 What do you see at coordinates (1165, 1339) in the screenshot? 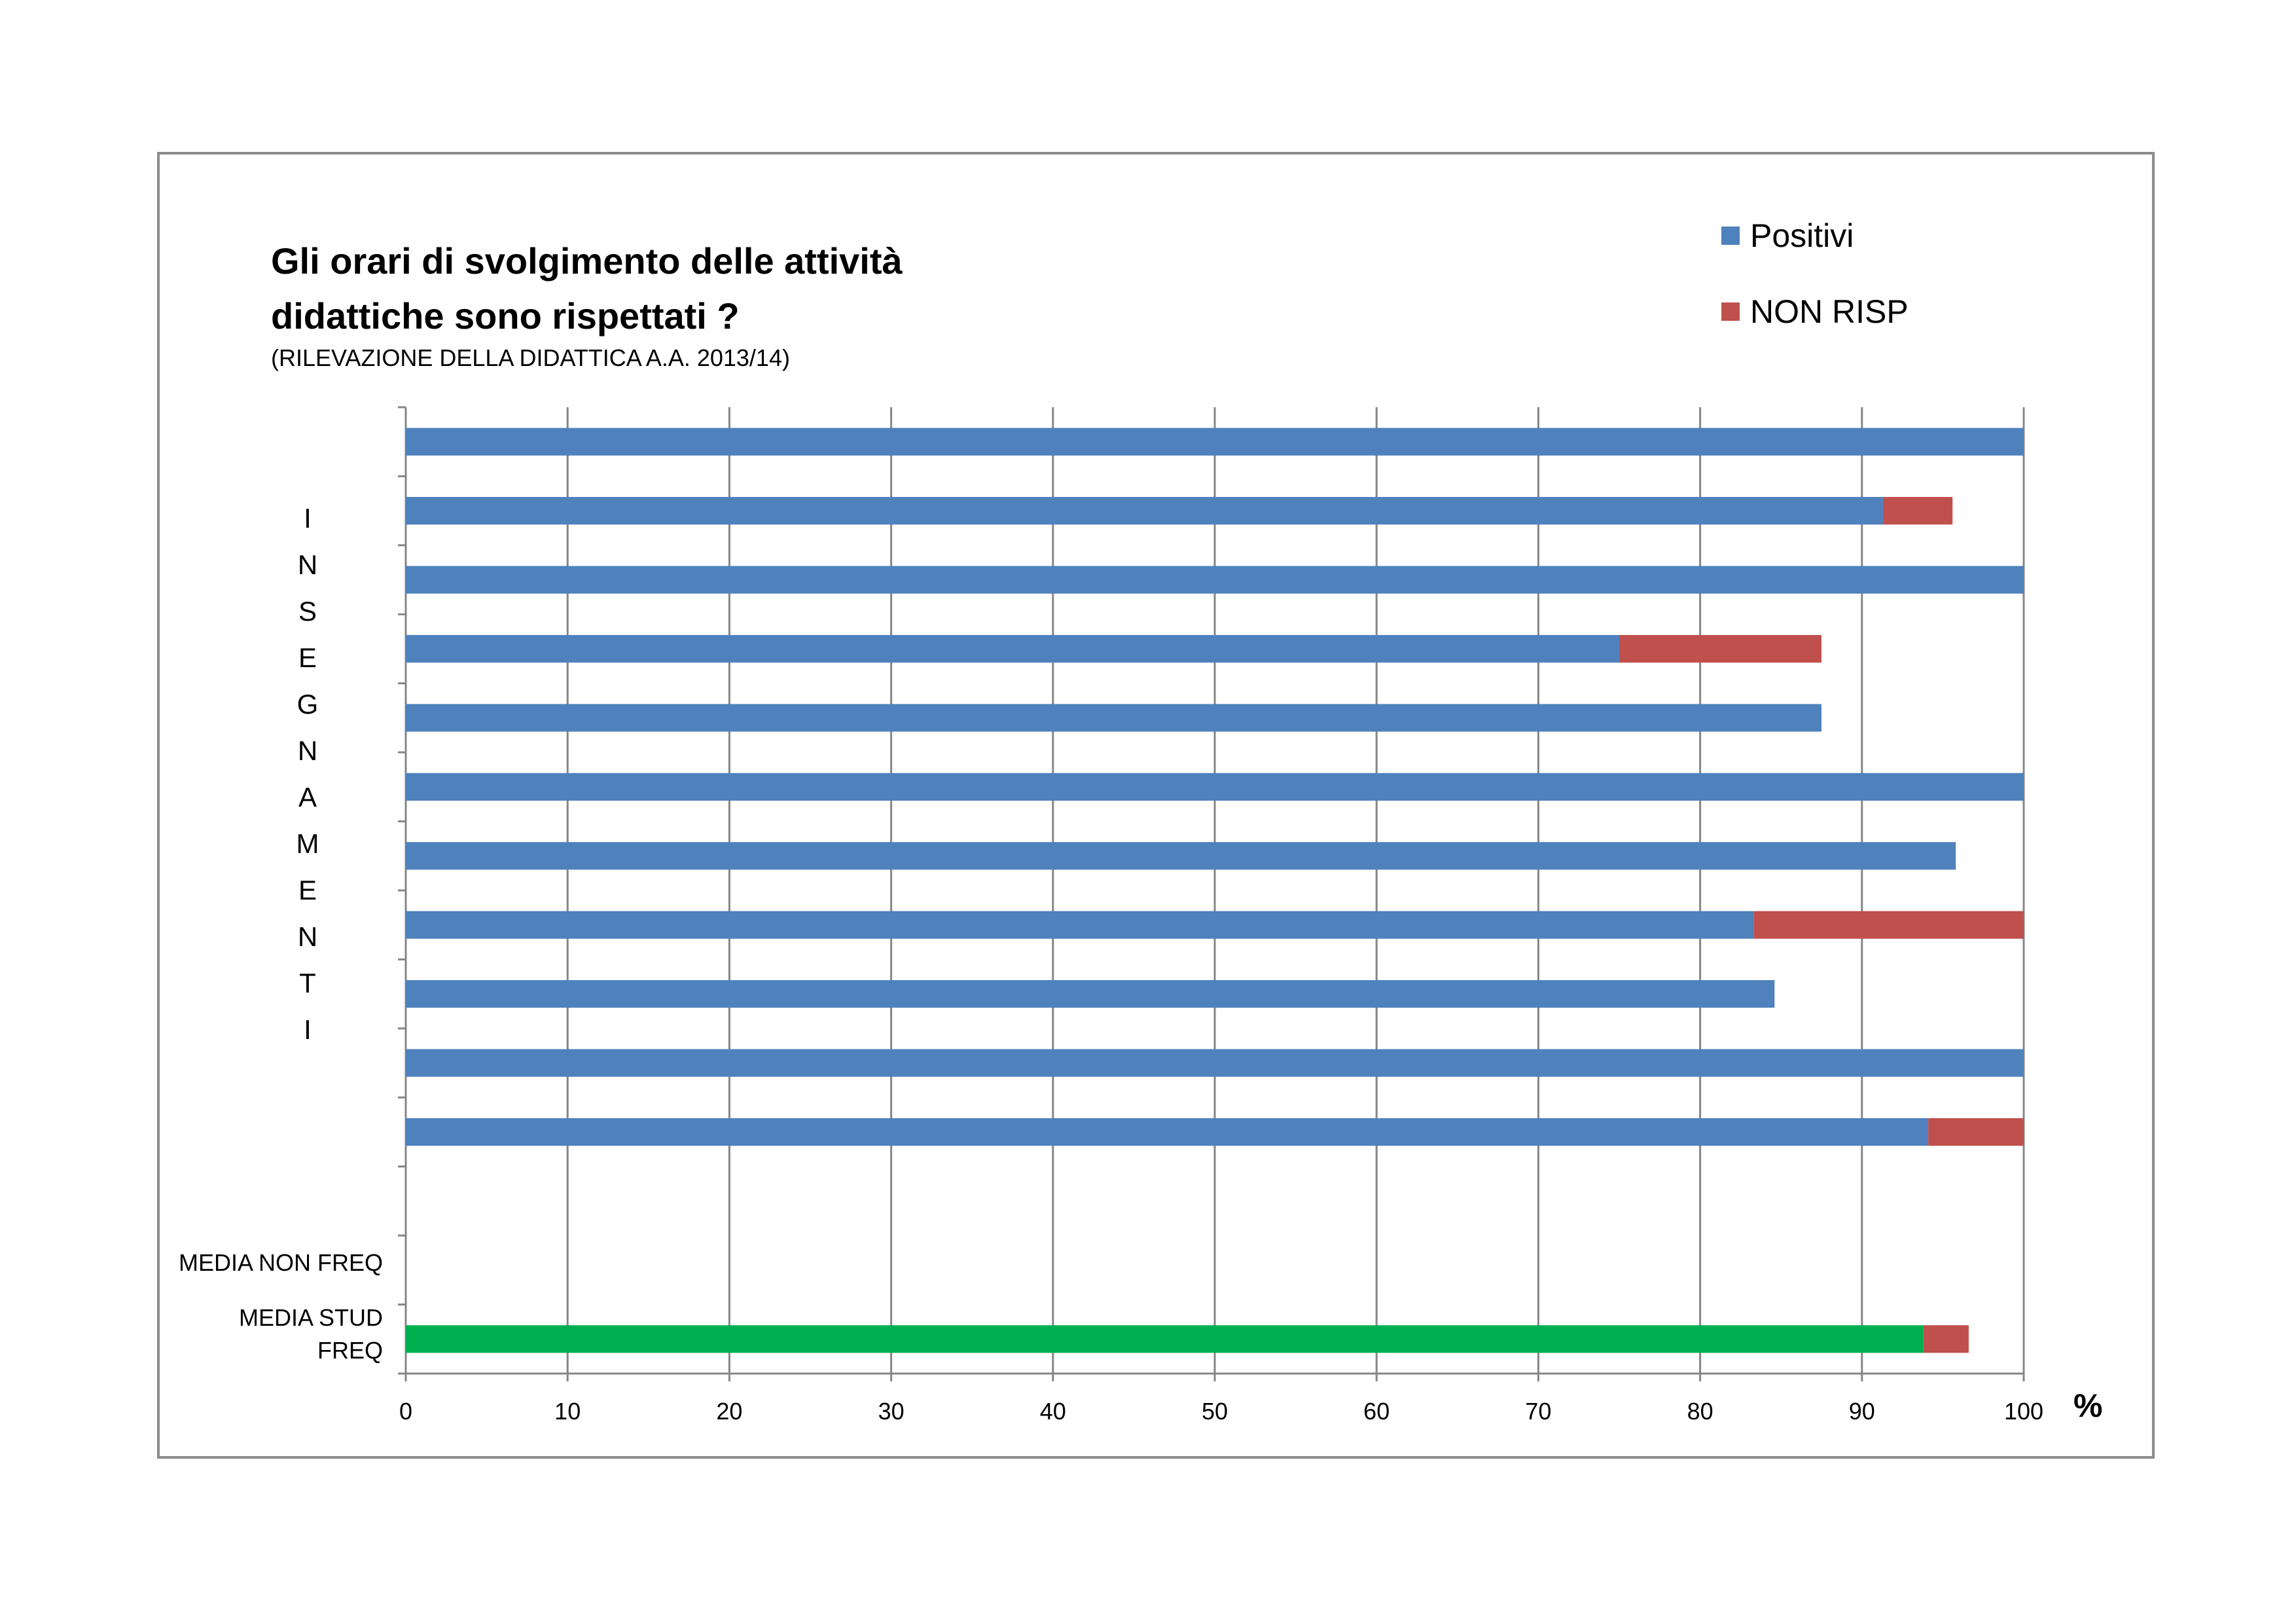
I see `bar-media-positivi` at bounding box center [1165, 1339].